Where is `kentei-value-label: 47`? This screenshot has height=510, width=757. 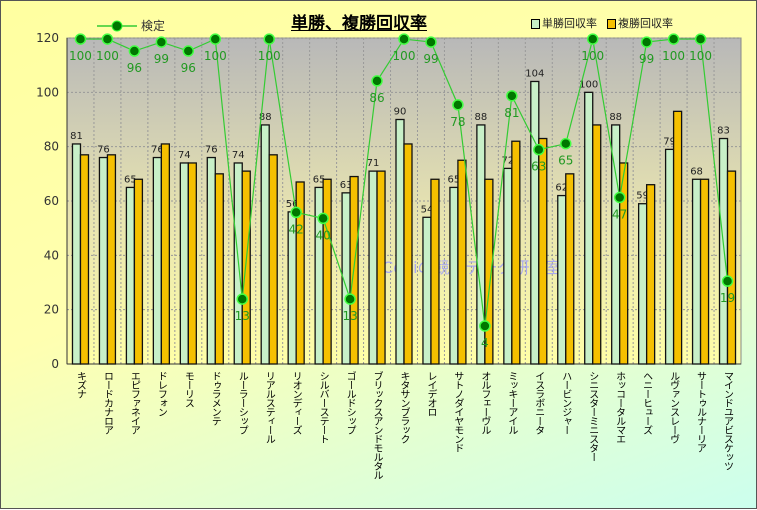
kentei-value-label: 47 is located at coordinates (619, 214).